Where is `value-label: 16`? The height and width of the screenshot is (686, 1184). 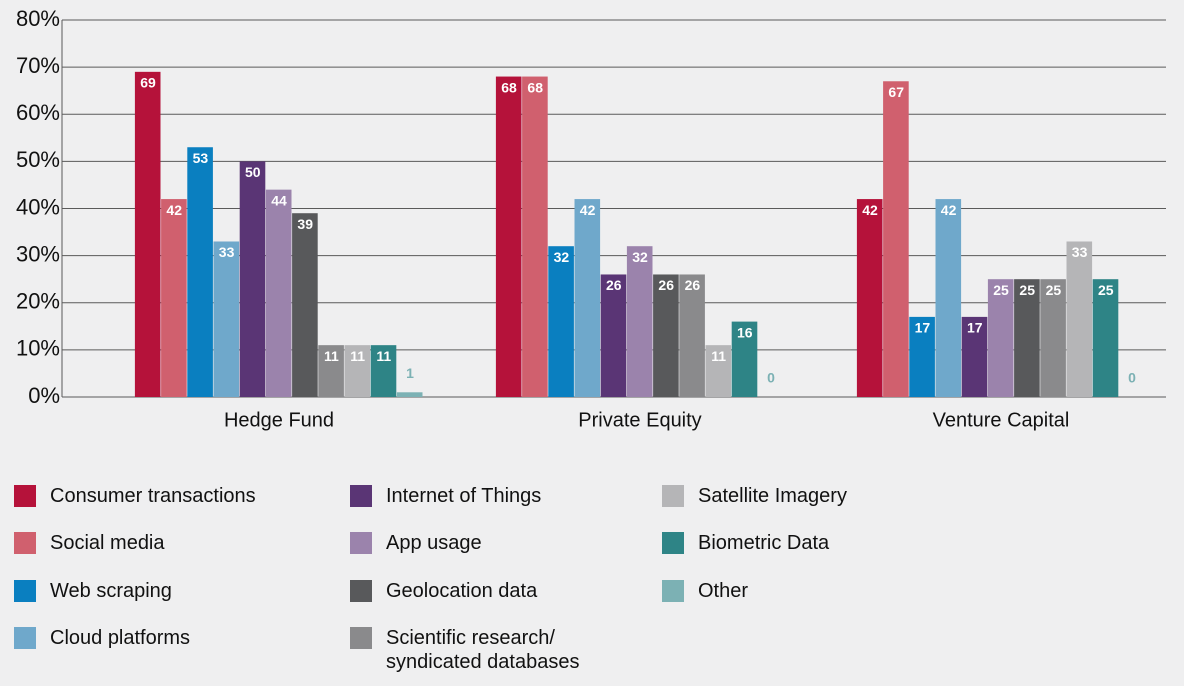
value-label: 16 is located at coordinates (745, 332).